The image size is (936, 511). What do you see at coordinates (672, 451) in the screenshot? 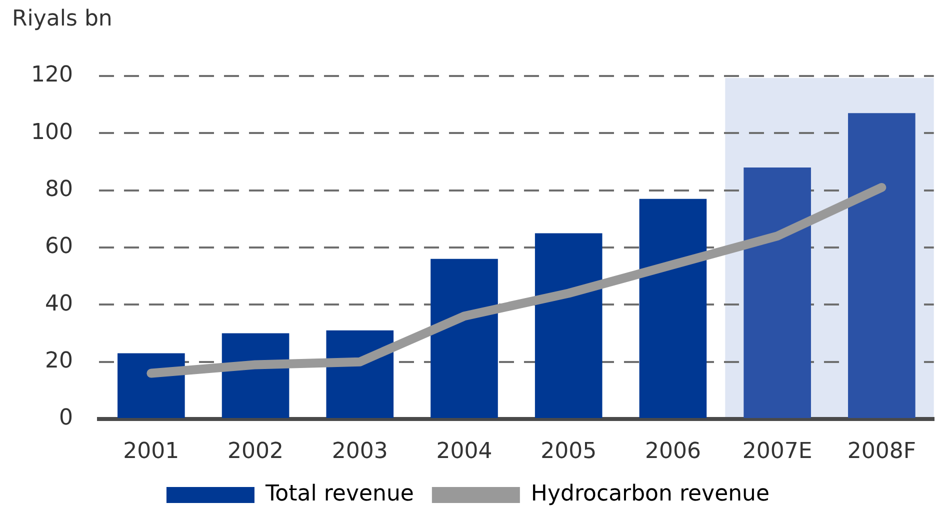
I see `x-tick-label: 2006` at bounding box center [672, 451].